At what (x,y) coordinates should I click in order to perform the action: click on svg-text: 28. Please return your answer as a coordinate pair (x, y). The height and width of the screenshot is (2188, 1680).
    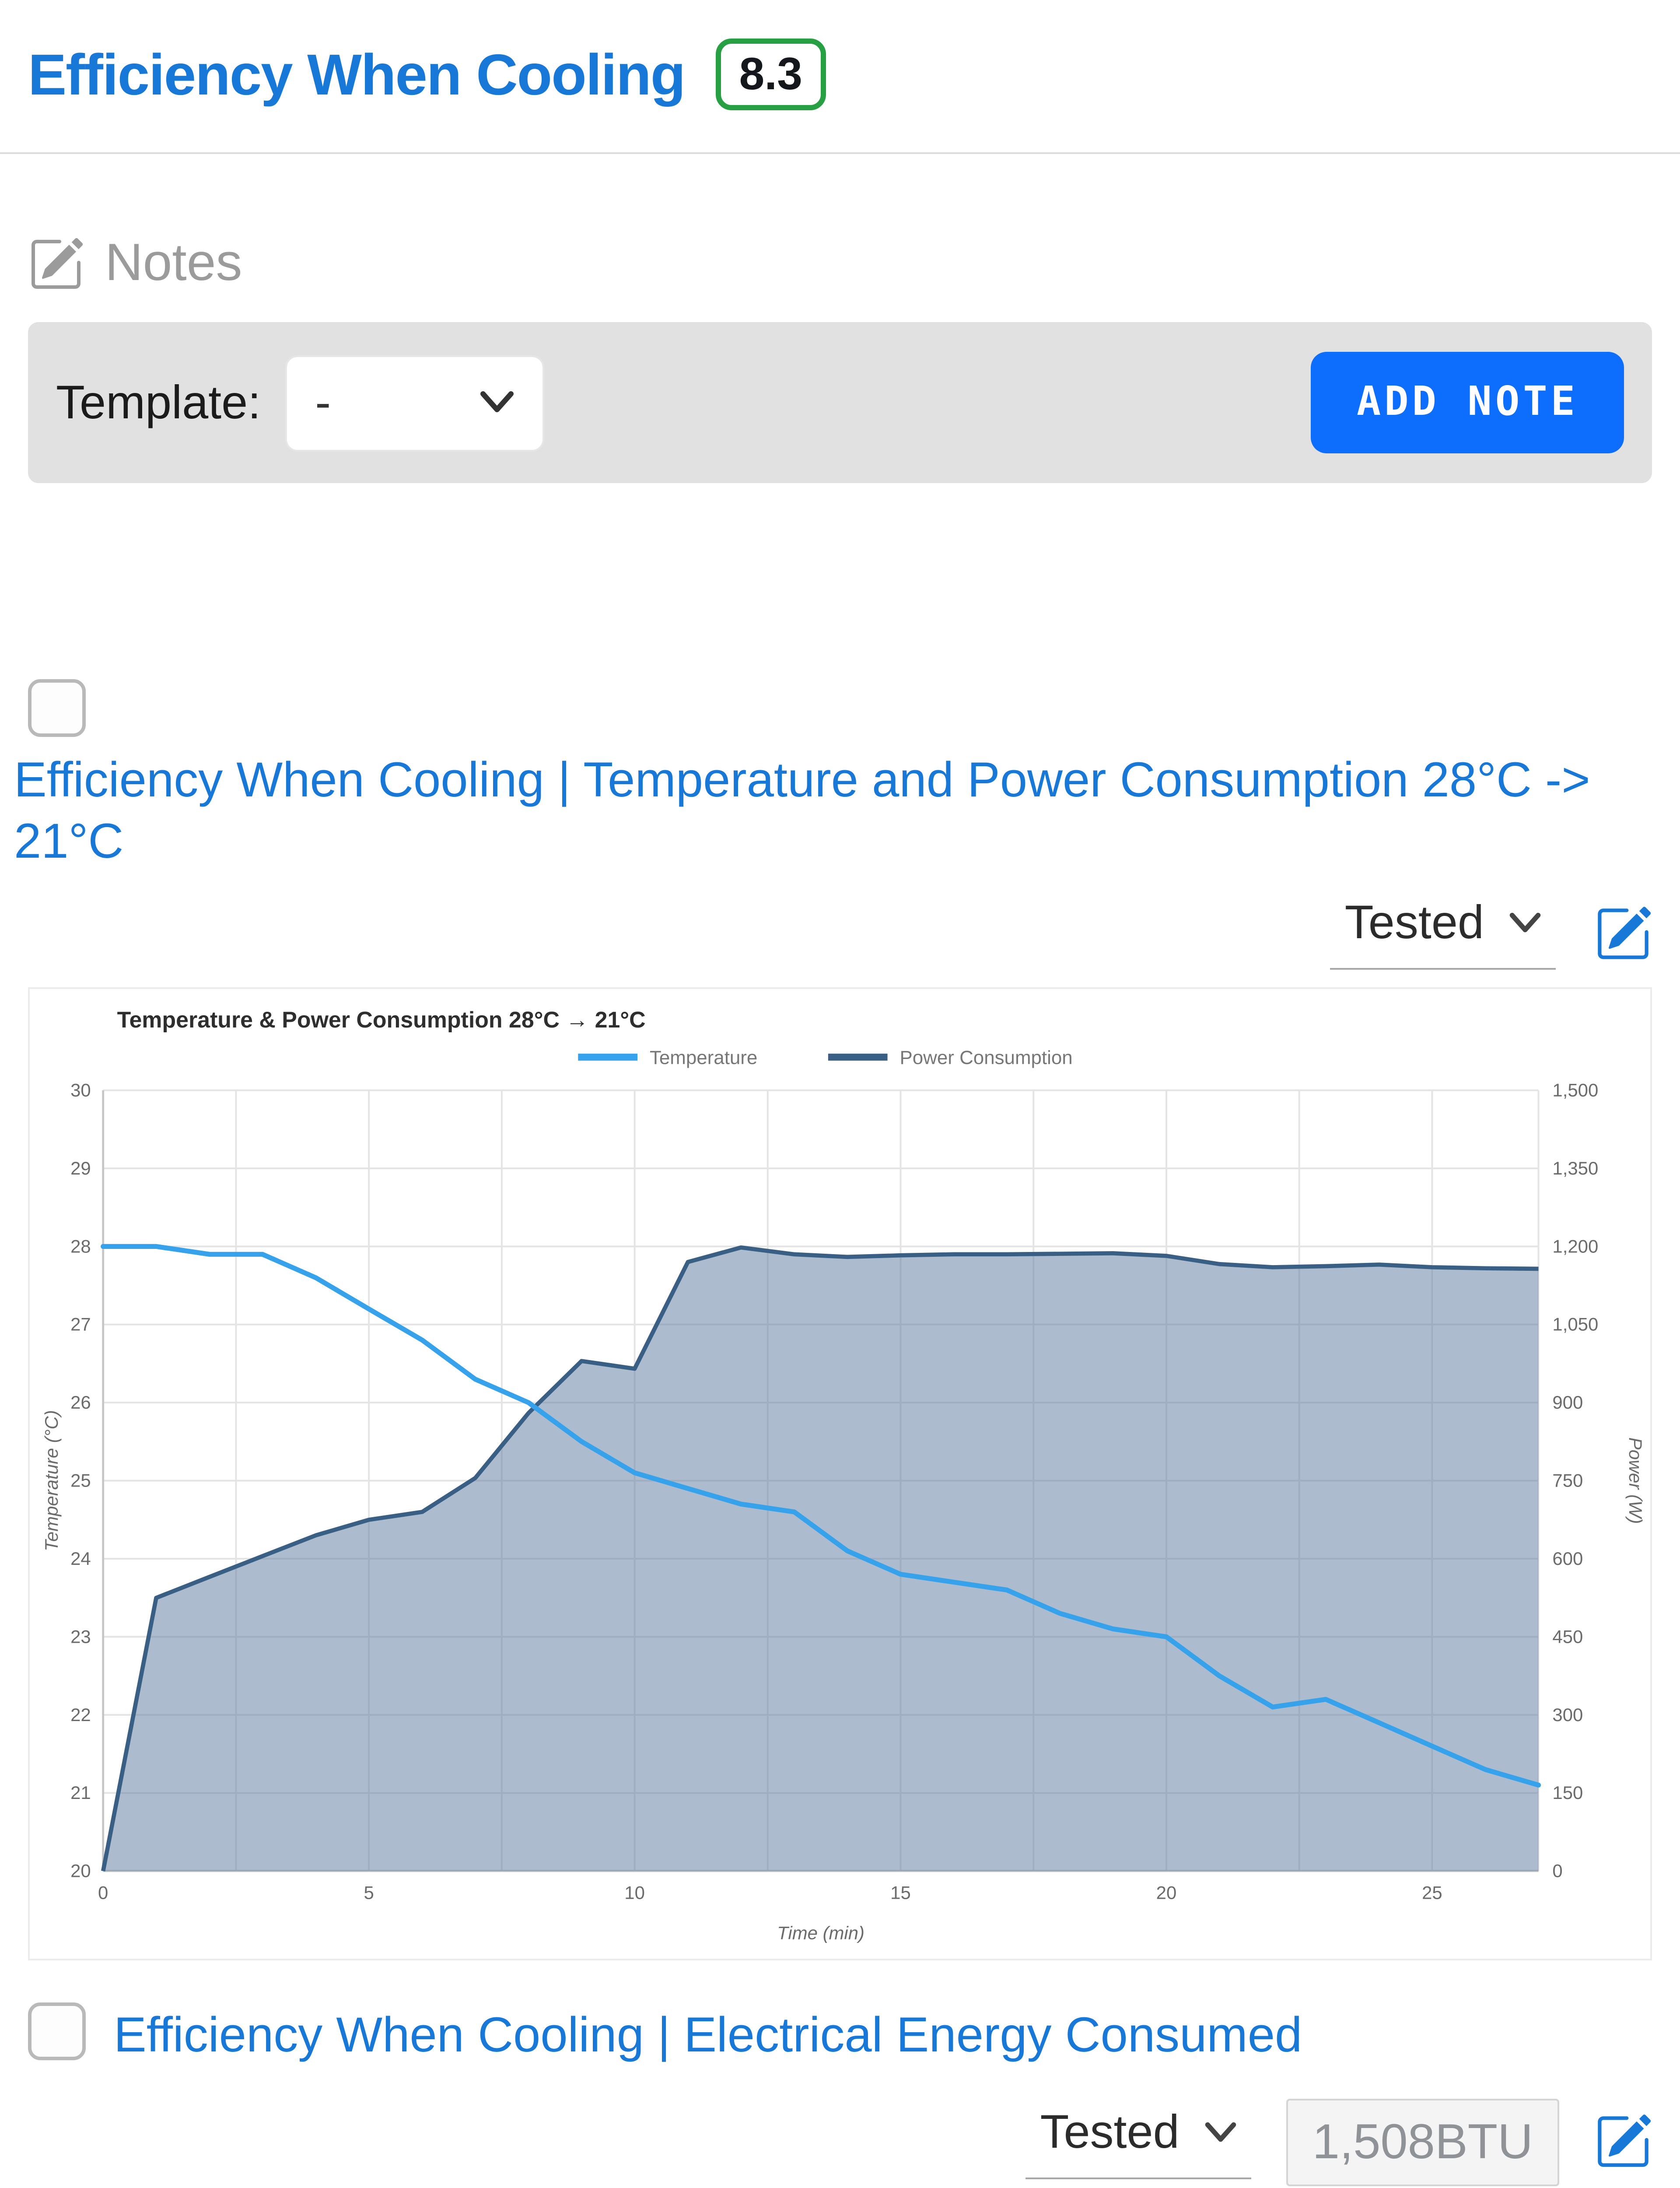
    Looking at the image, I should click on (80, 1247).